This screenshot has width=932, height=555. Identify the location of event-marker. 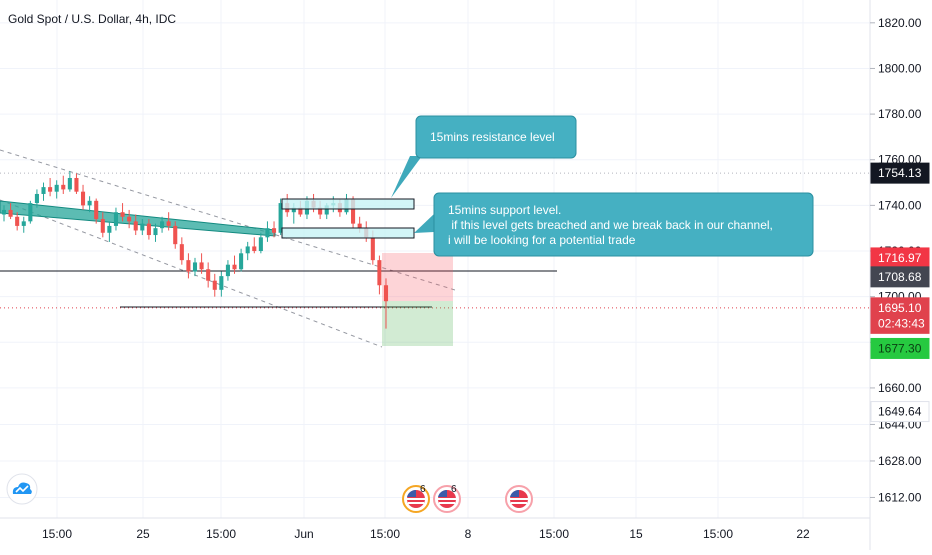
(519, 499).